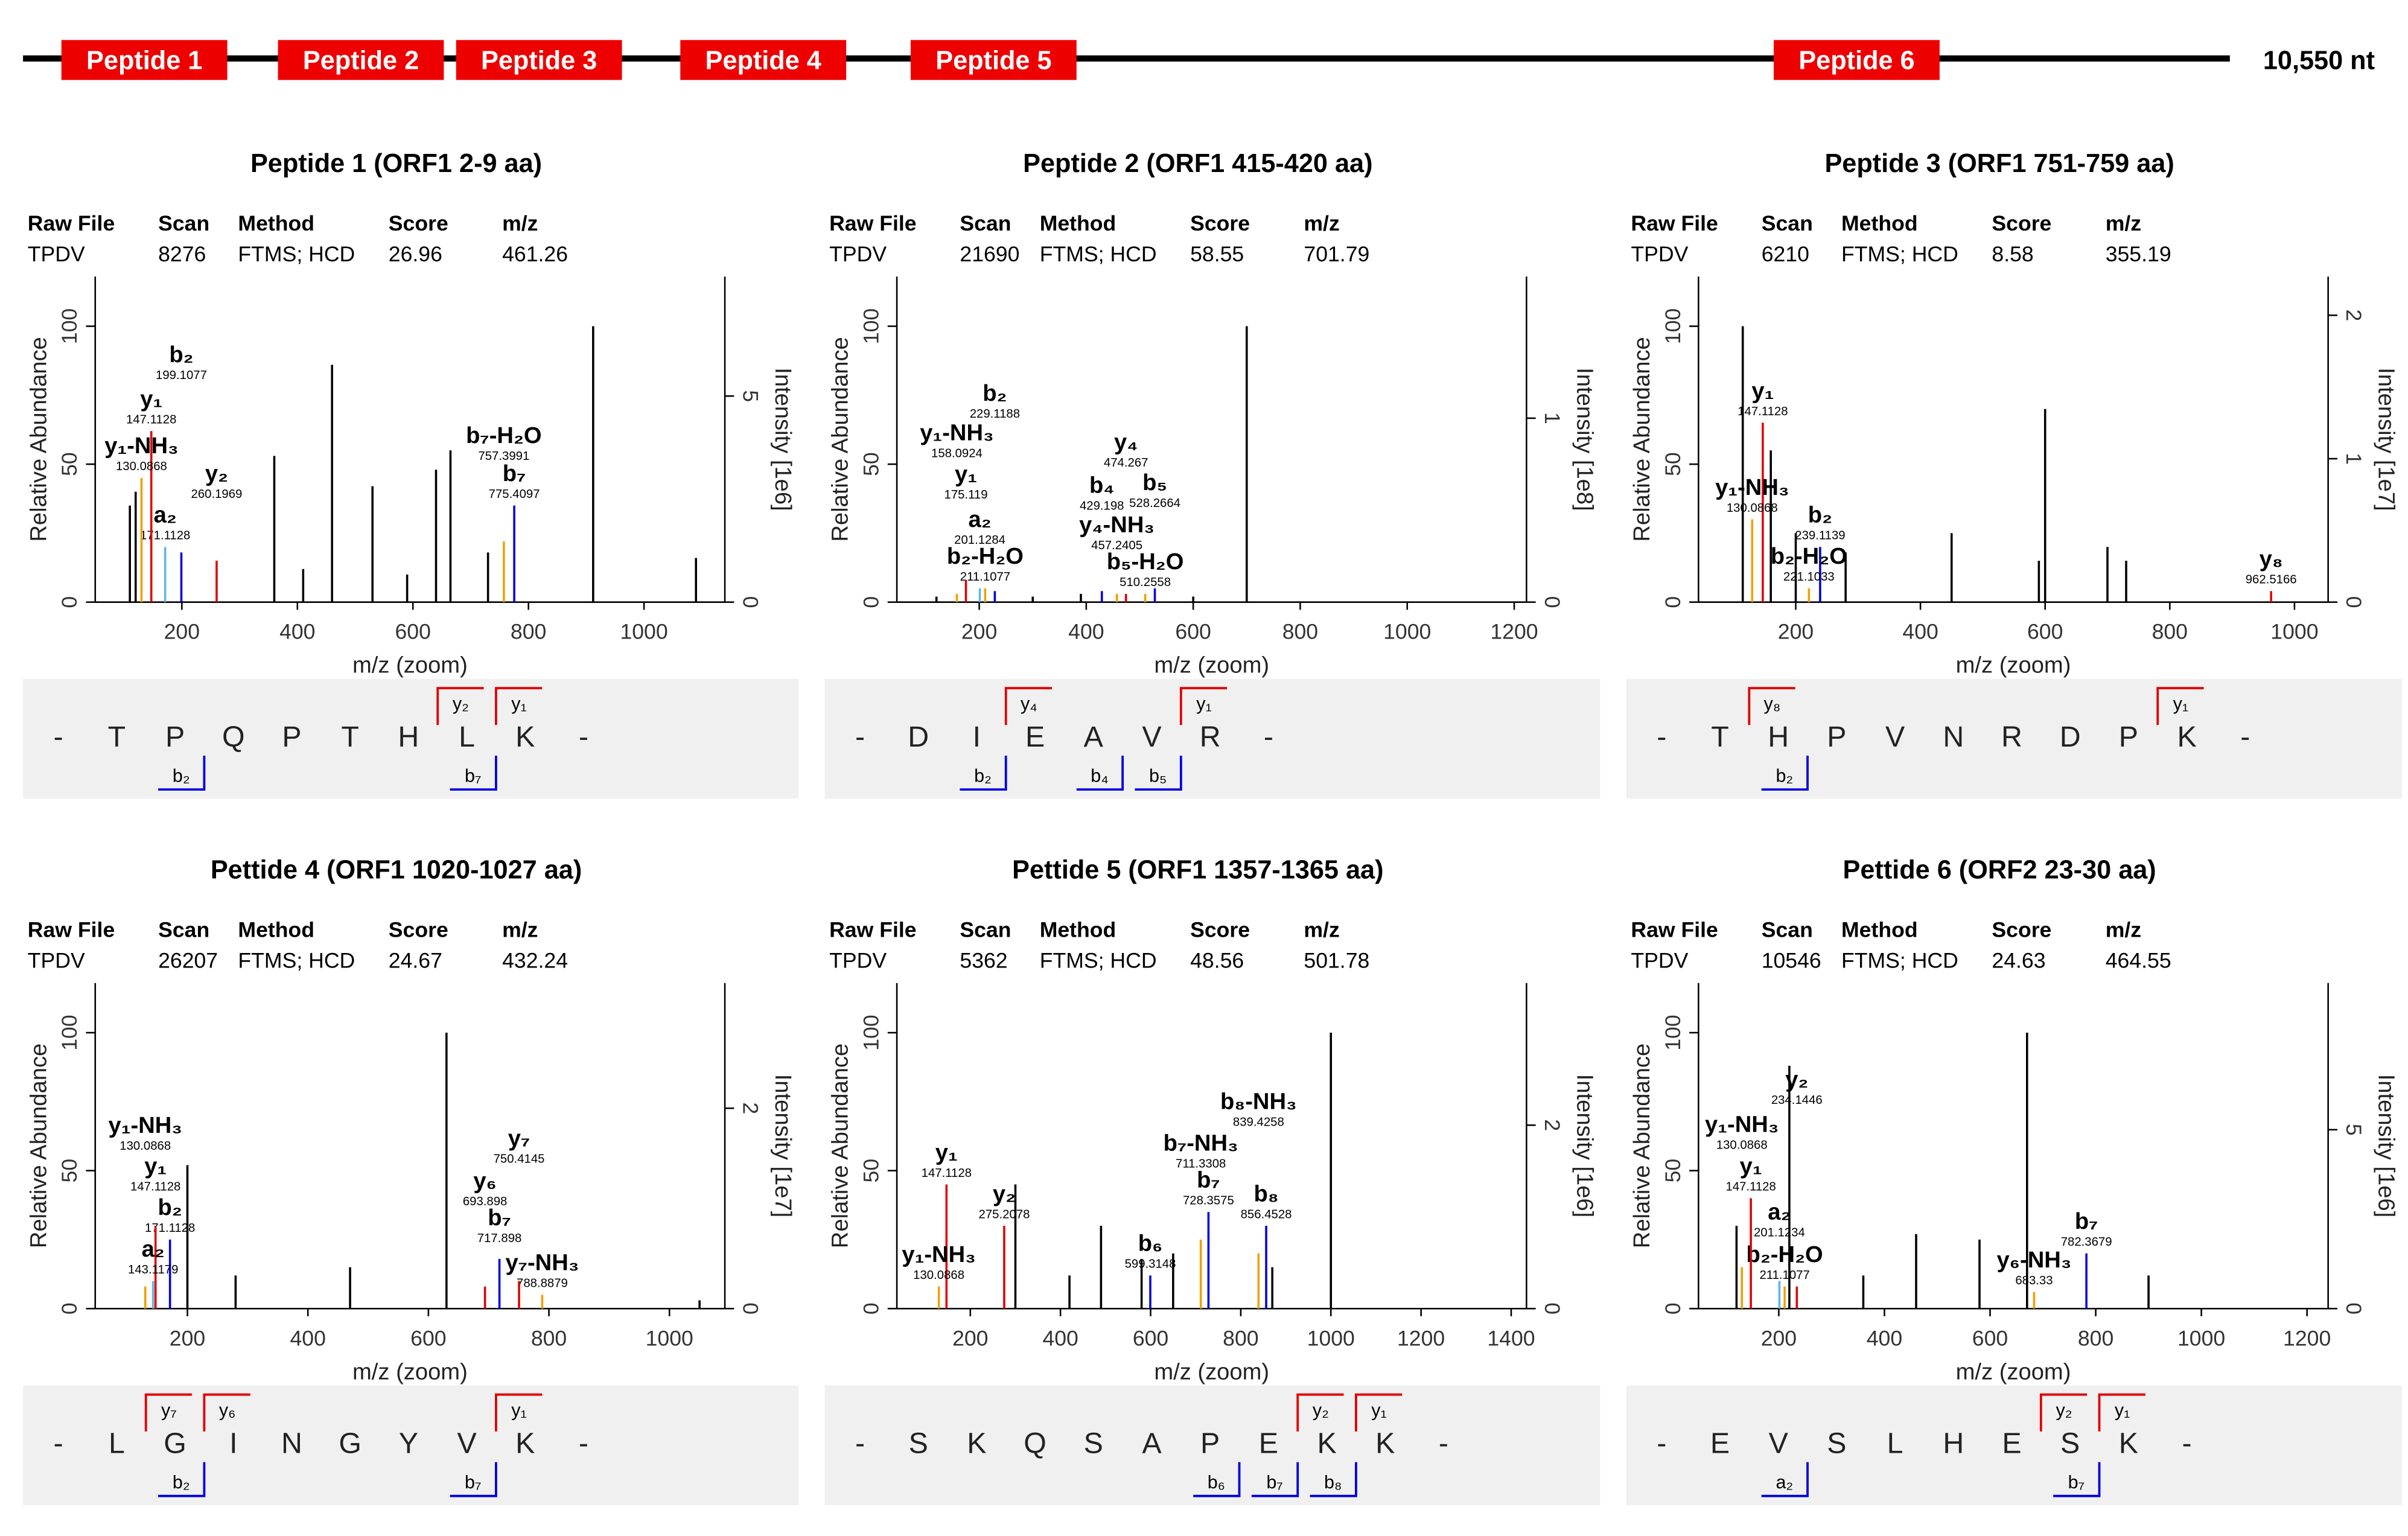 The image size is (2408, 1536). I want to click on table-cell: 26.96, so click(415, 254).